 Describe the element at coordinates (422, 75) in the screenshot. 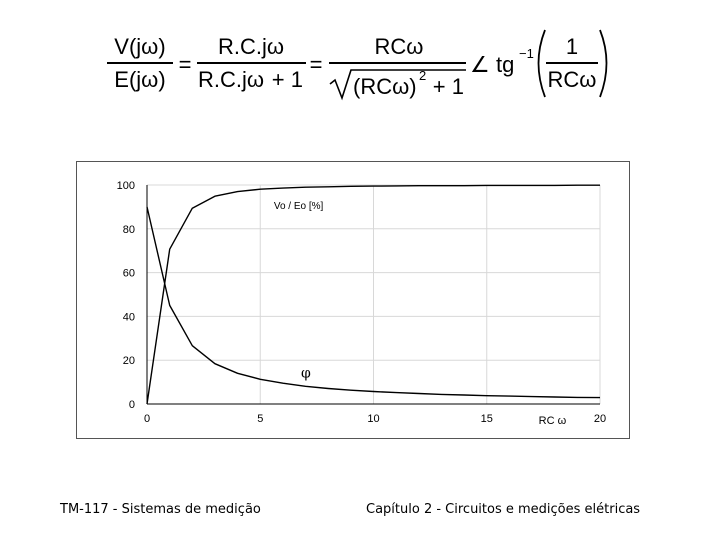

I see `fraction2-denominator-exponent: 2` at that location.